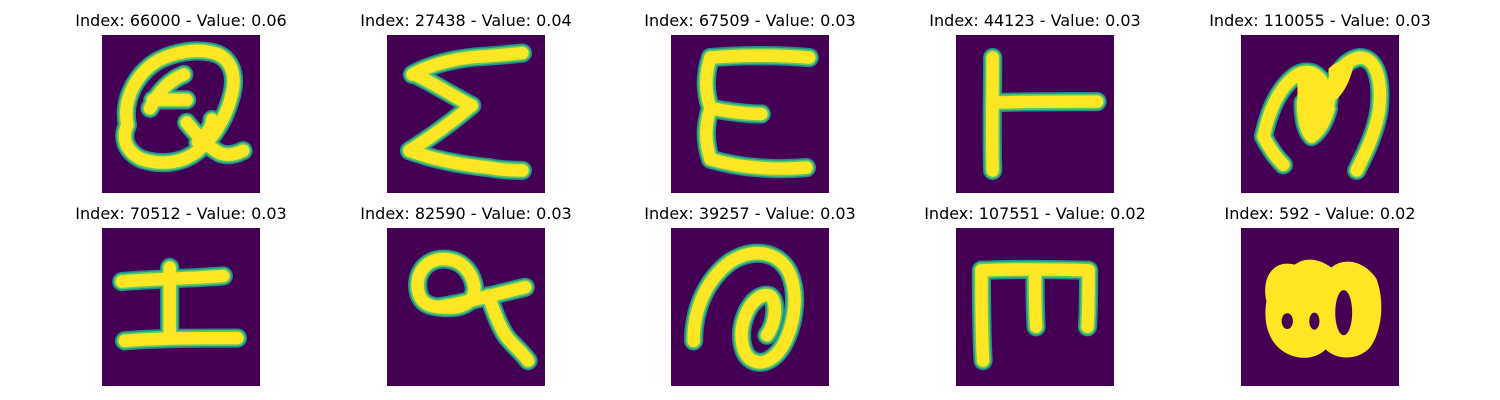  Describe the element at coordinates (1035, 20) in the screenshot. I see `panel-title: Index: 44123 - Value: 0.03` at that location.